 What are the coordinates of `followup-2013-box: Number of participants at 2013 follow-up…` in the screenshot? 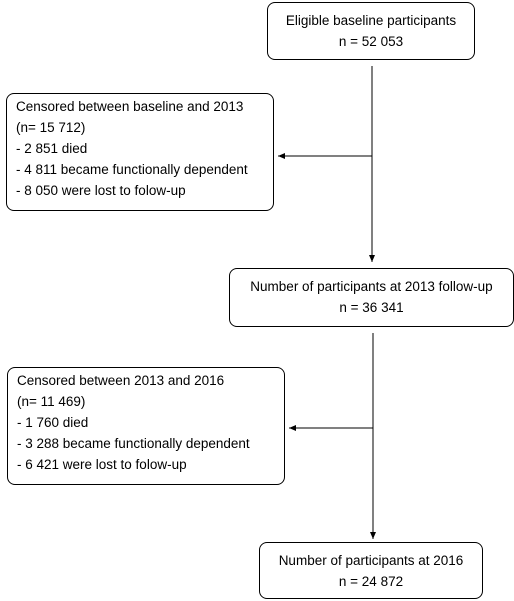 It's located at (371, 297).